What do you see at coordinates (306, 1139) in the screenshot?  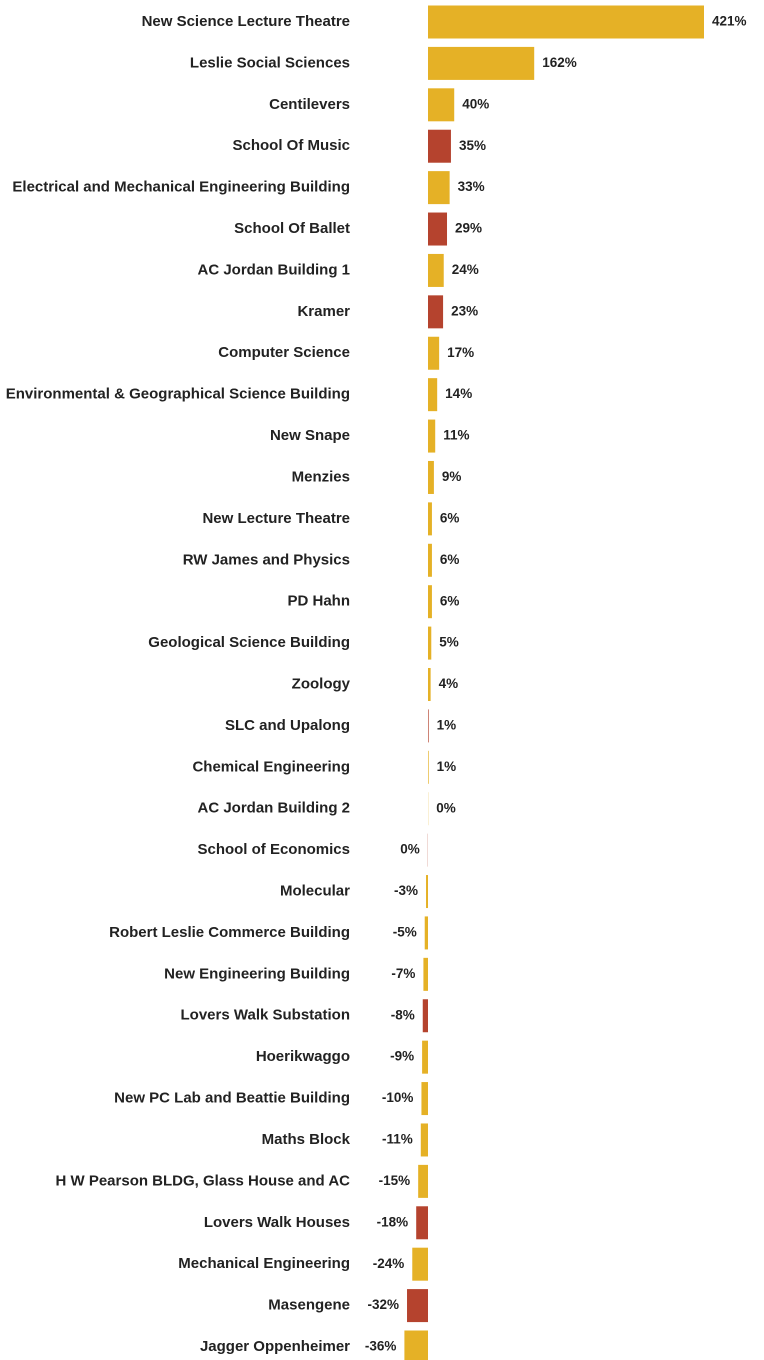 I see `category-label: Maths Block` at bounding box center [306, 1139].